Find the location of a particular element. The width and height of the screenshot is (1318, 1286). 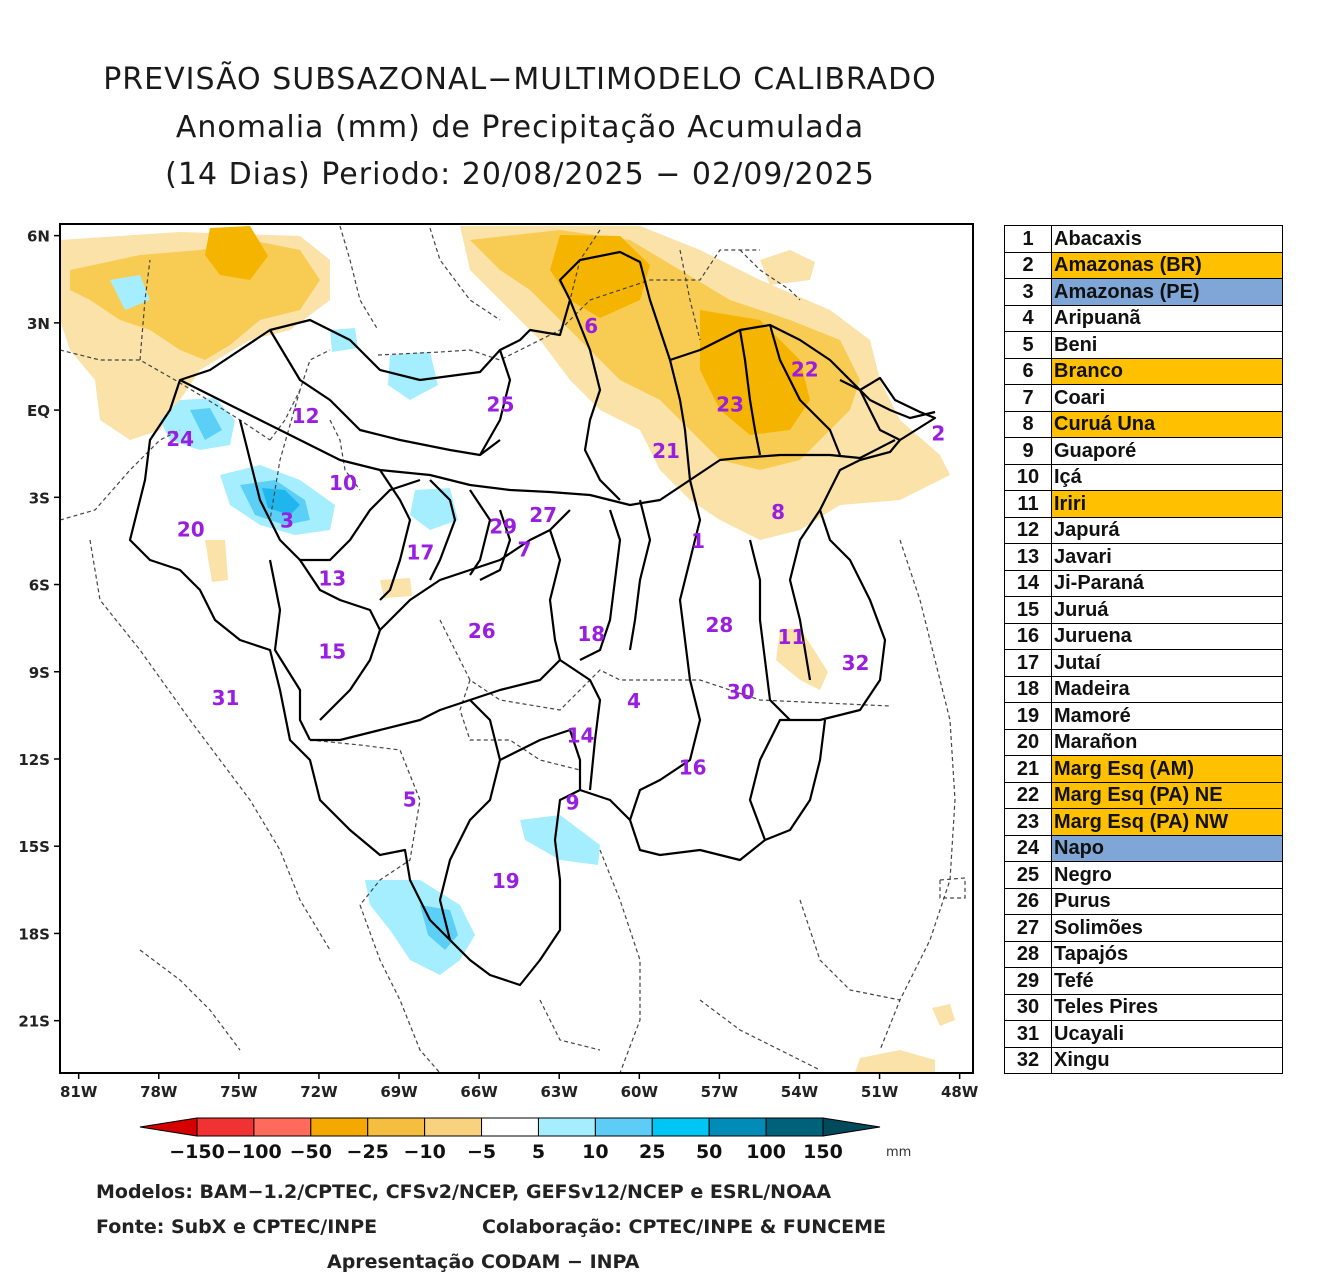

basin-label-15: 15 is located at coordinates (332, 651).